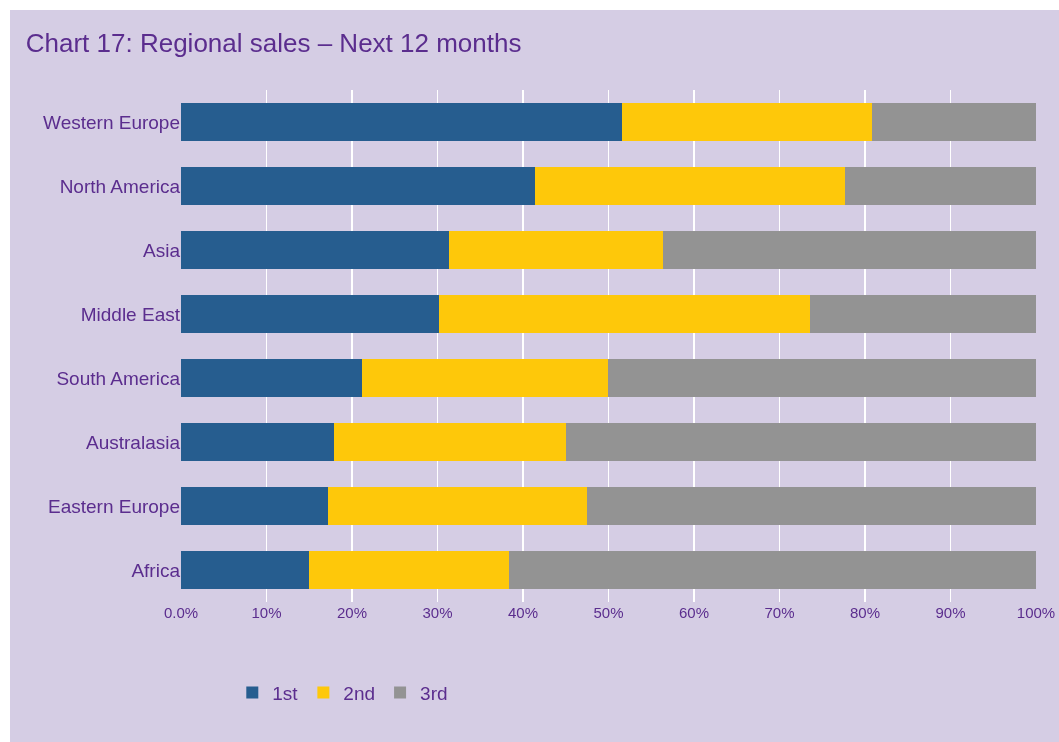  I want to click on x-tick-label: 50%, so click(608, 612).